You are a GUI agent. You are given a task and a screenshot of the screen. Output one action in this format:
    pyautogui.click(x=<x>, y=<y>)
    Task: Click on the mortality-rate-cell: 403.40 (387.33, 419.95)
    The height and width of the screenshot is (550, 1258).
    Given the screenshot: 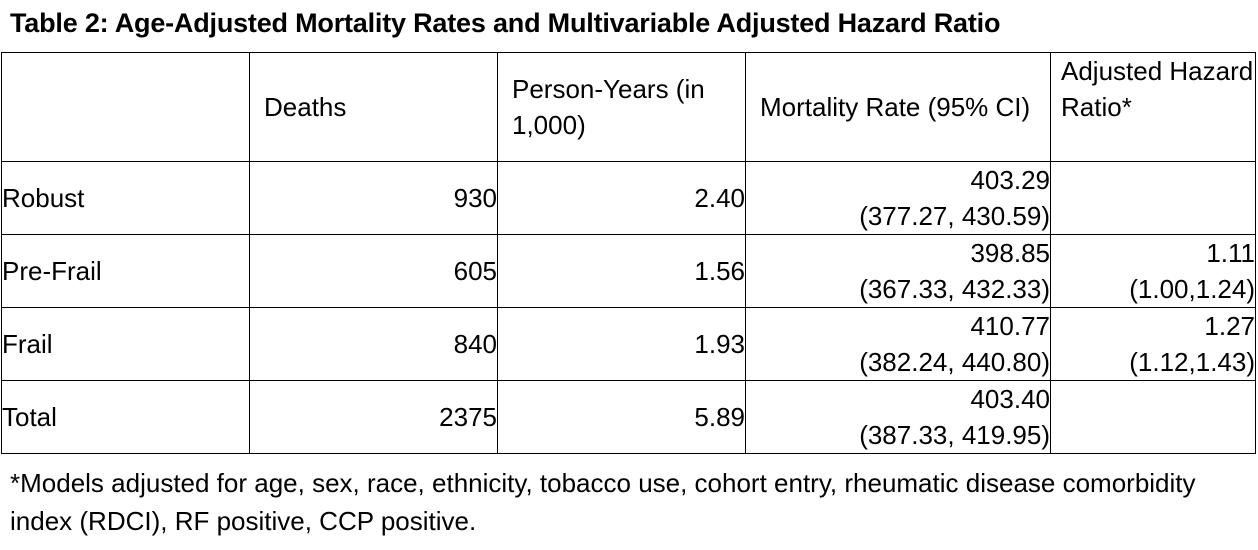 What is the action you would take?
    pyautogui.click(x=898, y=417)
    